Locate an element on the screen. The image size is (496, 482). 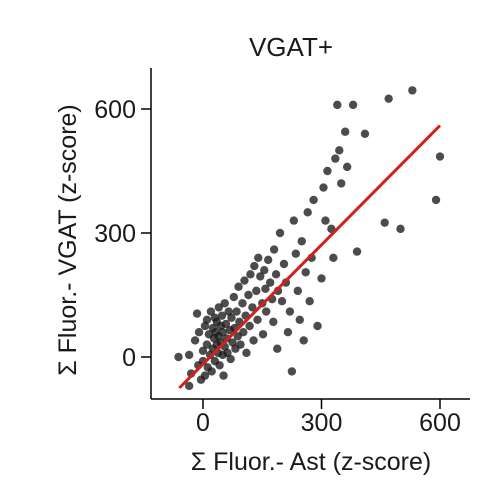
x-tick-label: 600 is located at coordinates (440, 423).